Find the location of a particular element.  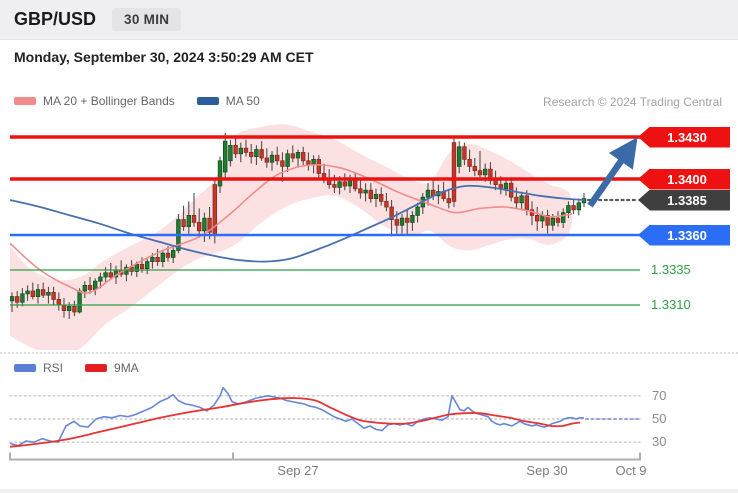

rsi-legend-label: 9MA is located at coordinates (126, 368).